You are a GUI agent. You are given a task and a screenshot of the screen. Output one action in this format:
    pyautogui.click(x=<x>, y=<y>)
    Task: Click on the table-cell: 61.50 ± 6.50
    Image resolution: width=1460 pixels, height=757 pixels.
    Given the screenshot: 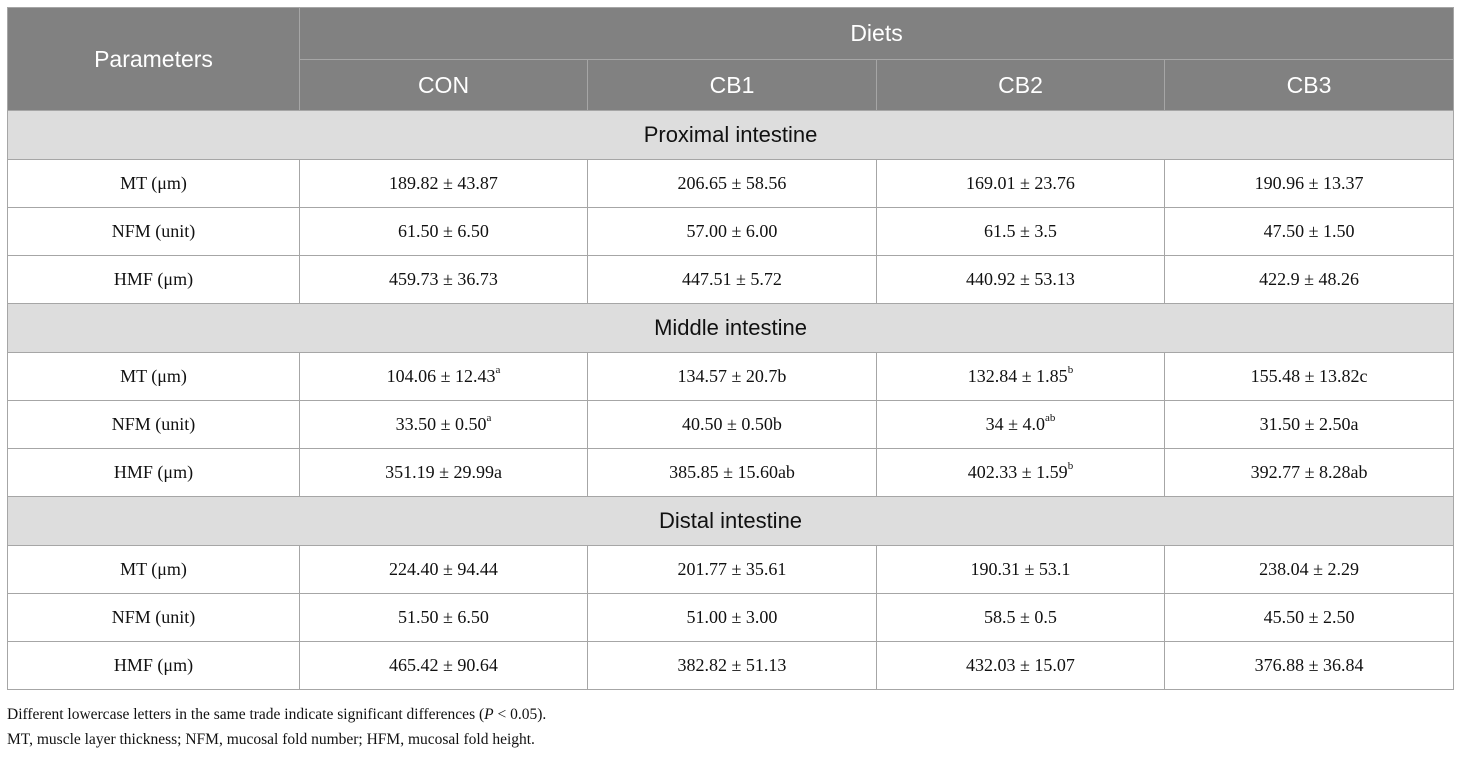 What is the action you would take?
    pyautogui.click(x=443, y=231)
    